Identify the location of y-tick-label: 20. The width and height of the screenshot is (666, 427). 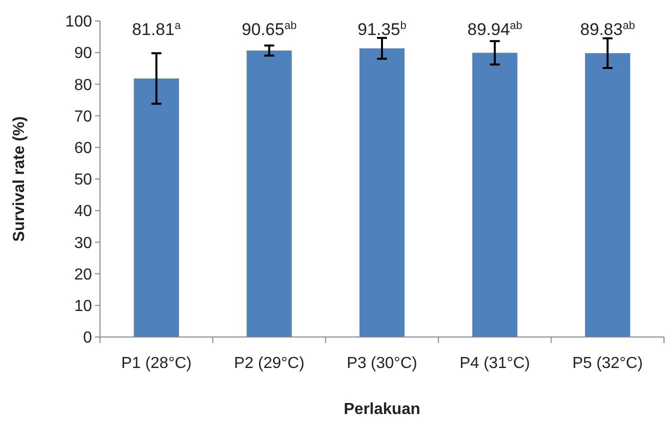
(83, 275).